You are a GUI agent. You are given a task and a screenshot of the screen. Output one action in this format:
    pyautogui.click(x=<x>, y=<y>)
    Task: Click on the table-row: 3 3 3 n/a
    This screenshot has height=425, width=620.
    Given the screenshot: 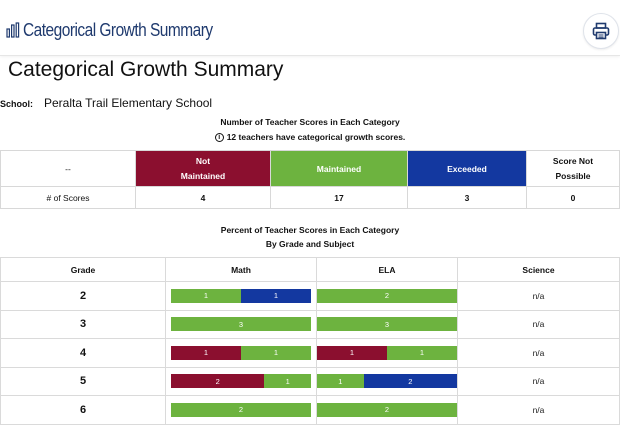 What is the action you would take?
    pyautogui.click(x=310, y=324)
    